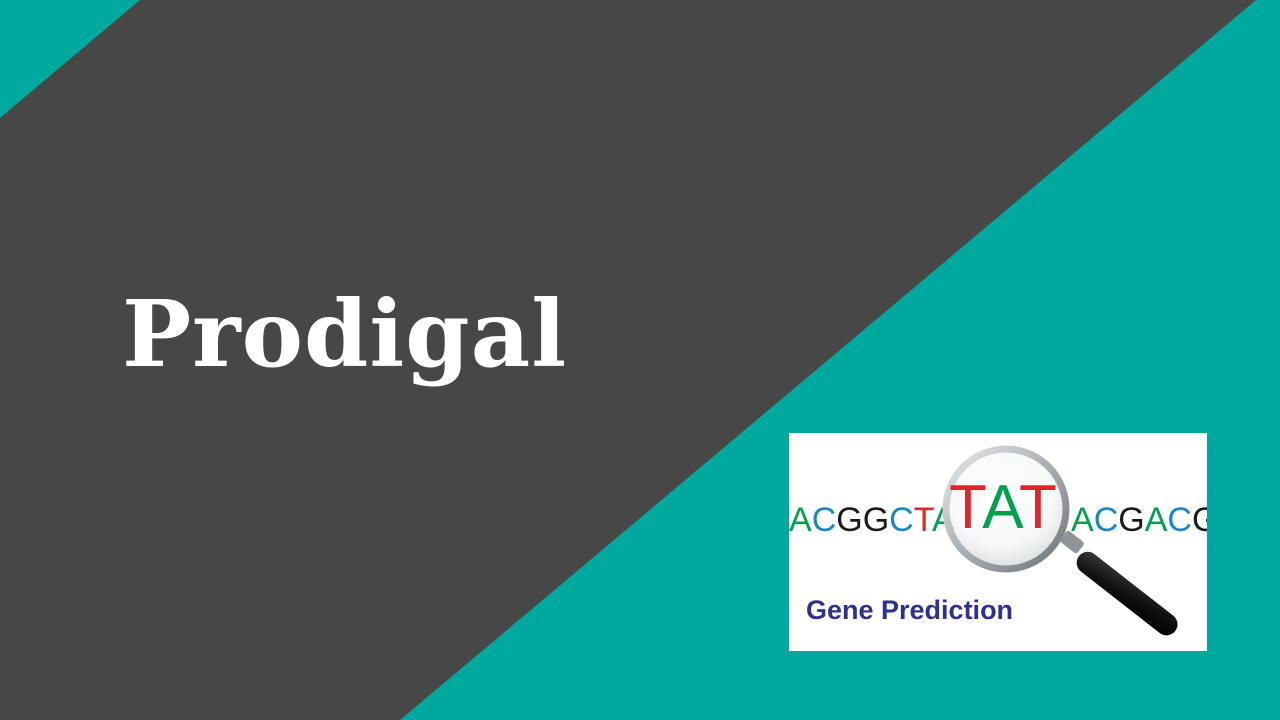 This screenshot has height=720, width=1280. I want to click on dna-sequence-right: ACGACG, so click(1139, 520).